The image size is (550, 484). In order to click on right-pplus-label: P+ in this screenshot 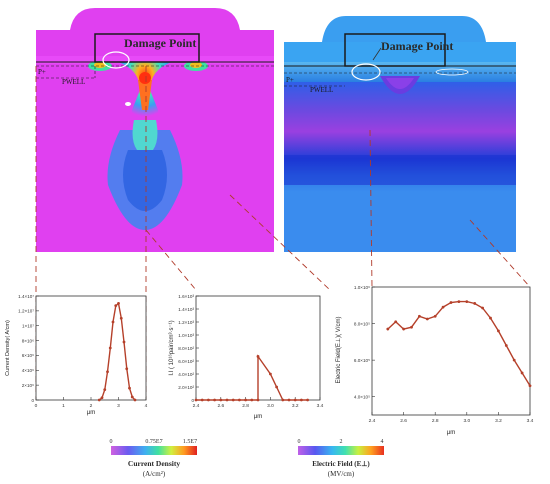, I will do `click(290, 80)`.